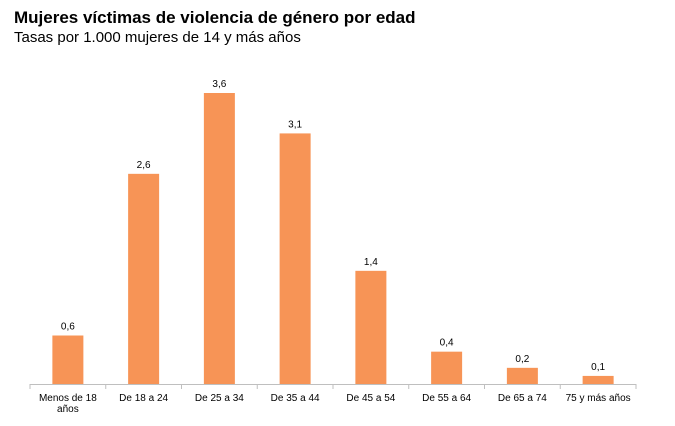  What do you see at coordinates (446, 398) in the screenshot?
I see `category-label: De 55 a 64` at bounding box center [446, 398].